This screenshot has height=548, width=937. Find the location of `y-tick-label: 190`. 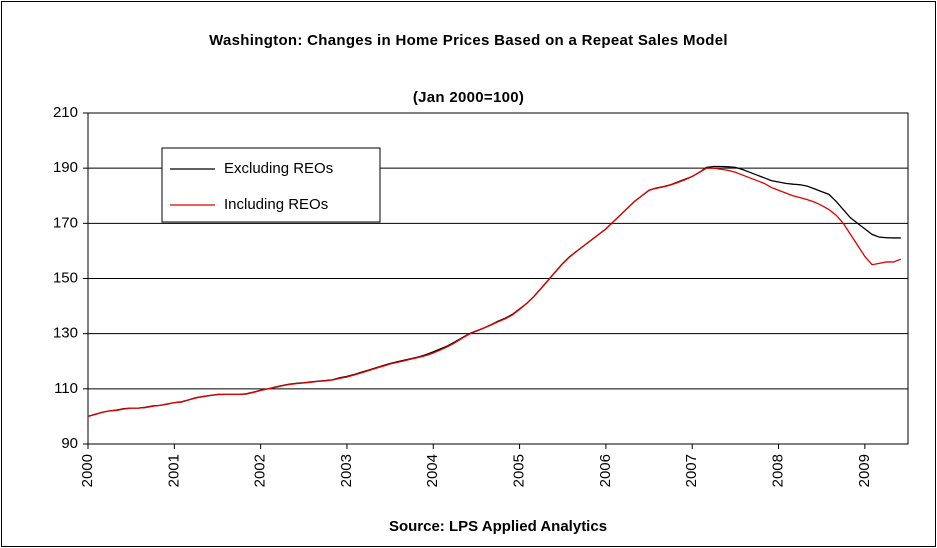

y-tick-label: 190 is located at coordinates (65, 167).